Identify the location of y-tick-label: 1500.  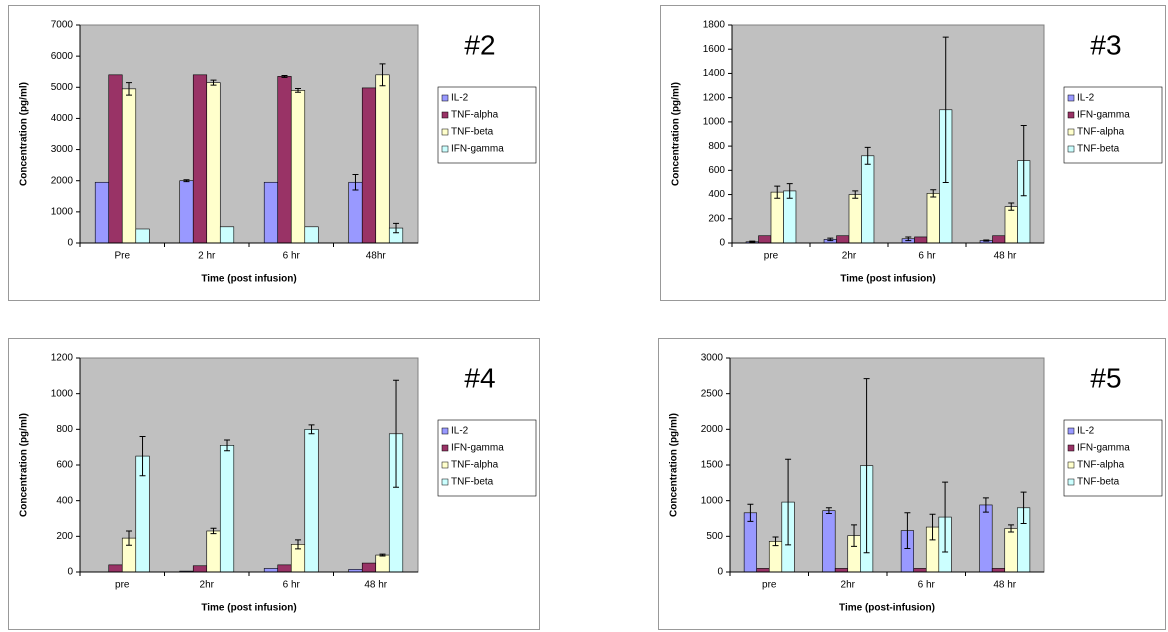
(712, 465).